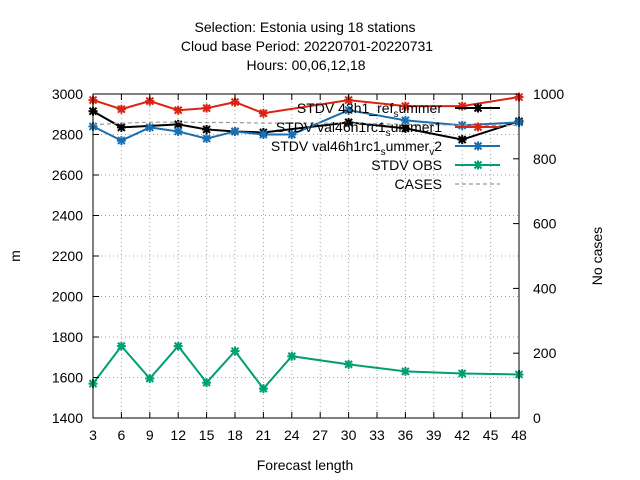 This screenshot has height=480, width=640. I want to click on y2-tick-labels: 0 200 400 600 800 1000, so click(548, 256).